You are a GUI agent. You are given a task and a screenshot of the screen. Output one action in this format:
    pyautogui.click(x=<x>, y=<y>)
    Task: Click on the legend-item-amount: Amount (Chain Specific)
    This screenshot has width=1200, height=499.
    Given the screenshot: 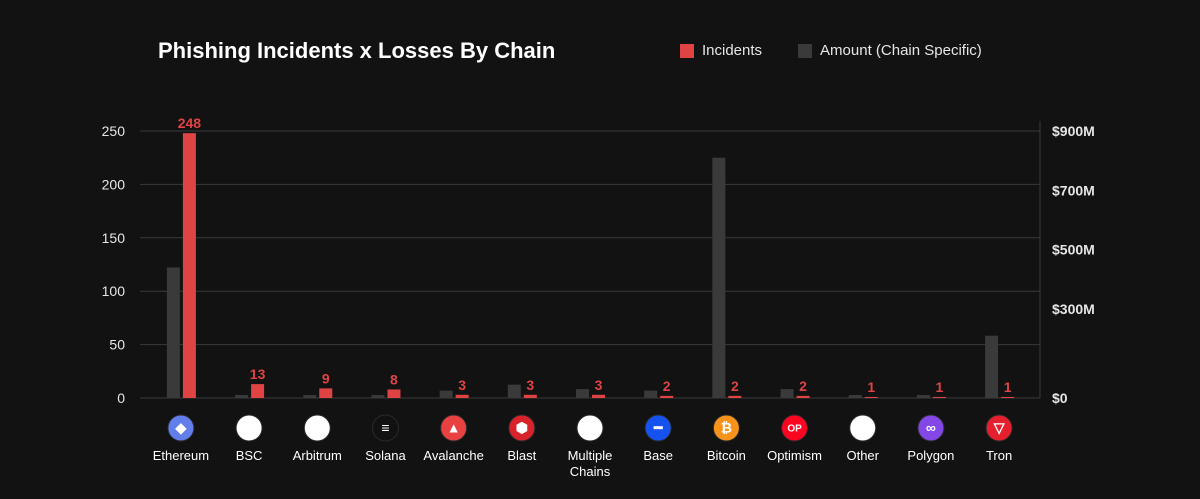 What is the action you would take?
    pyautogui.click(x=890, y=50)
    